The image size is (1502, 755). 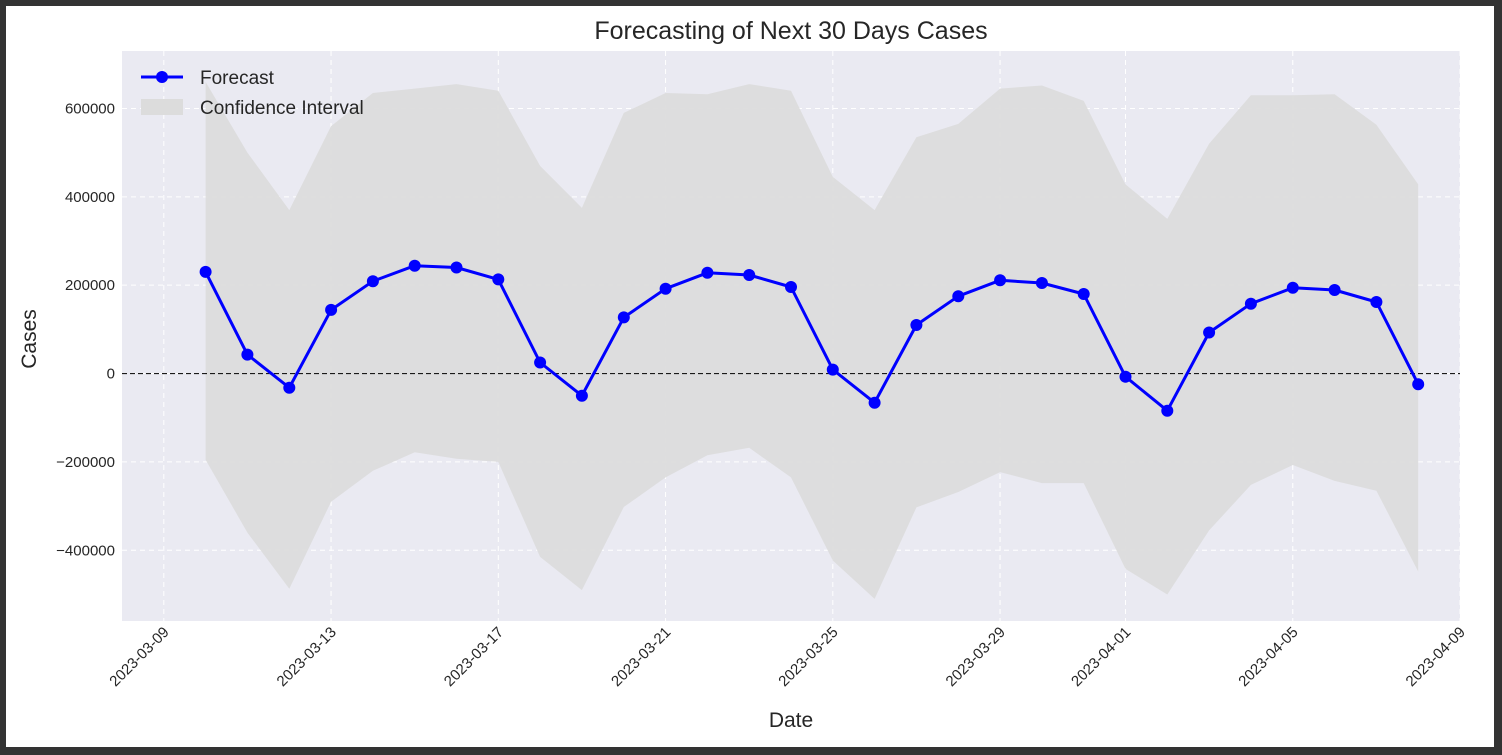 What do you see at coordinates (1268, 657) in the screenshot?
I see `x-tick-label: 2023-04-05` at bounding box center [1268, 657].